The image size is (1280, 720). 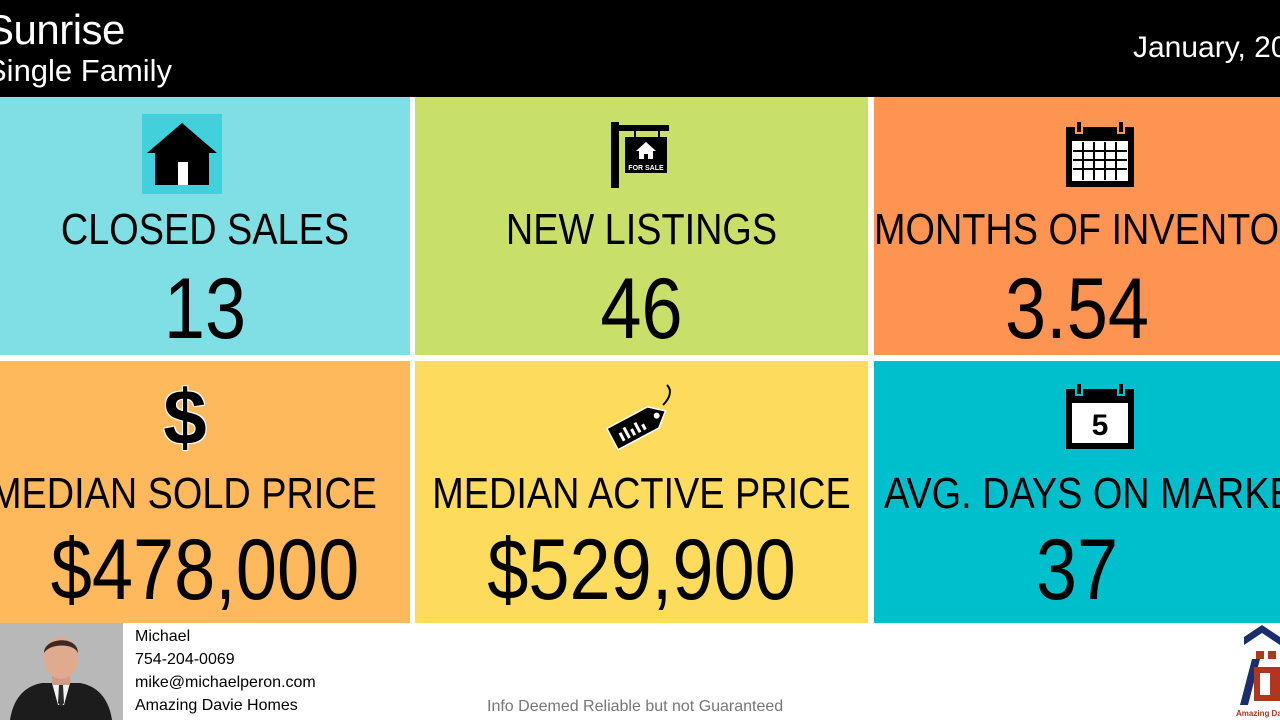 What do you see at coordinates (1077, 229) in the screenshot?
I see `months-of-inventory-label: MONTHS OF INVENTORY` at bounding box center [1077, 229].